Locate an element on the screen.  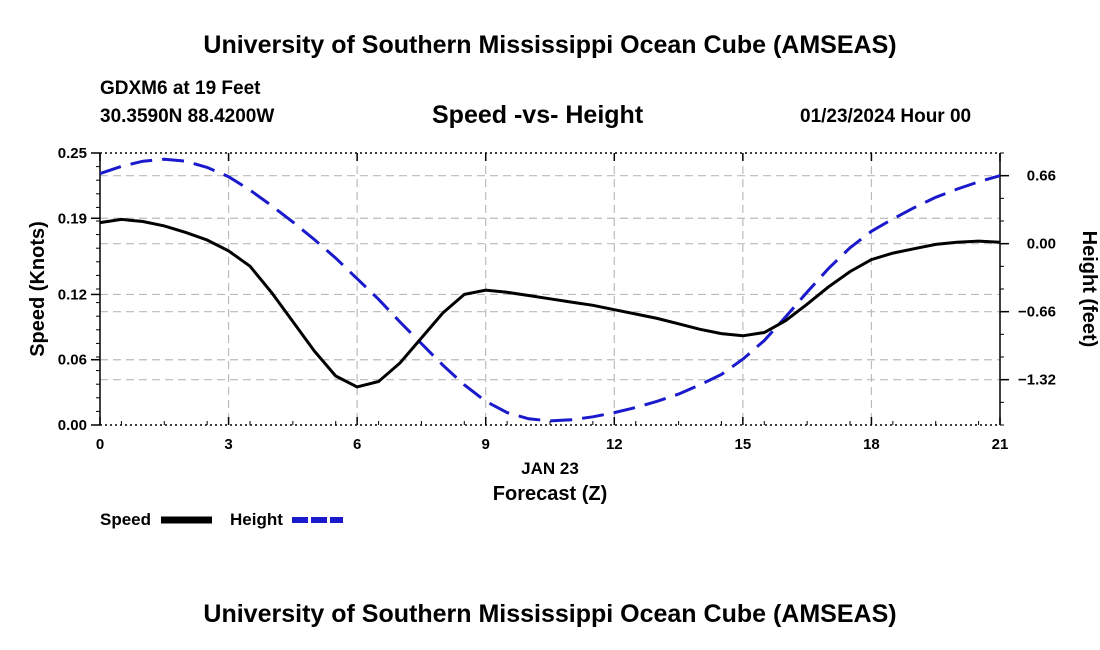
y-tick-label: 0.06 is located at coordinates (72, 360).